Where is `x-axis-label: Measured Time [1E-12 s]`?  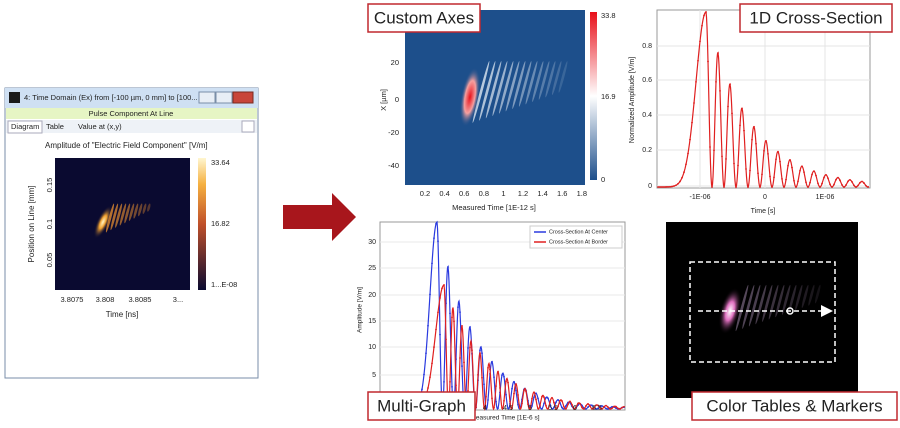 x-axis-label: Measured Time [1E-12 s] is located at coordinates (494, 207).